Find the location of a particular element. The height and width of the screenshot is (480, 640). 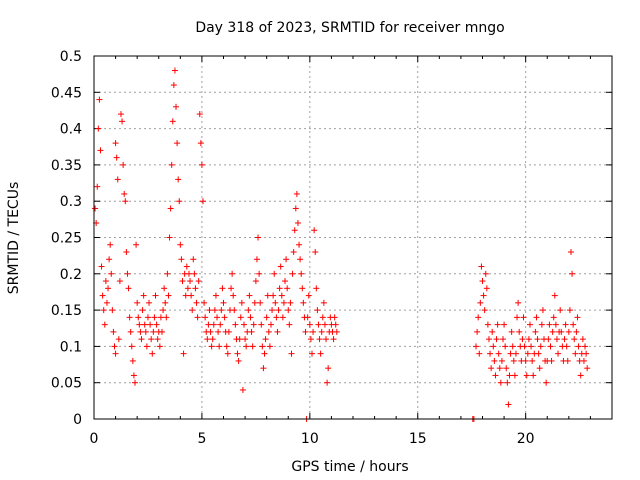

y-tick-label: 0.4 is located at coordinates (71, 130).